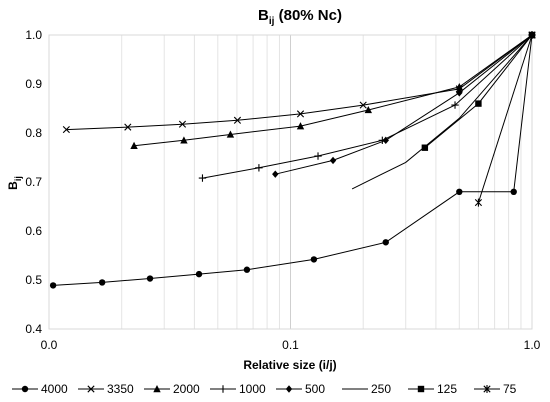 The height and width of the screenshot is (402, 550). What do you see at coordinates (120, 389) in the screenshot?
I see `legend-label: 3350` at bounding box center [120, 389].